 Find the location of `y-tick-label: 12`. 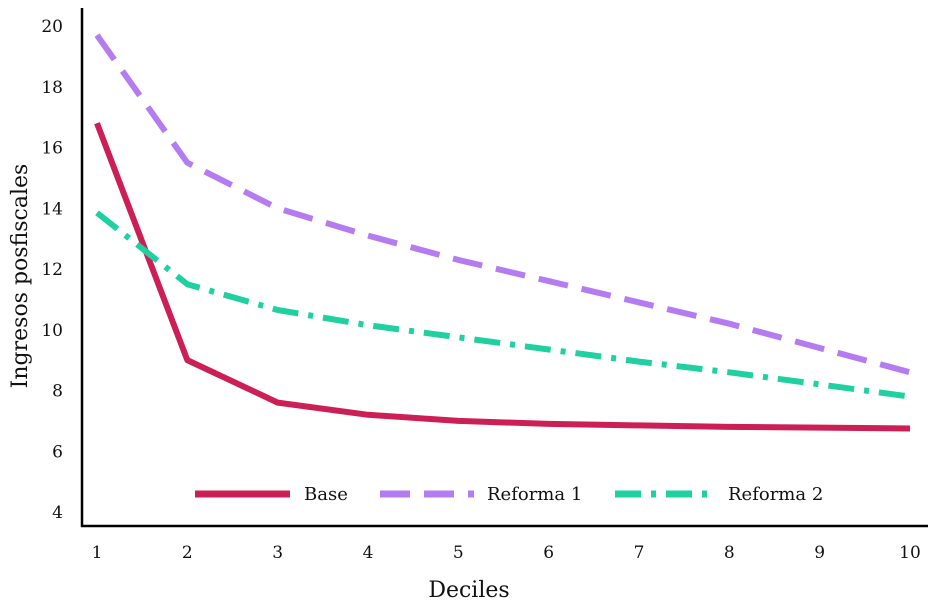

y-tick-label: 12 is located at coordinates (52, 270).